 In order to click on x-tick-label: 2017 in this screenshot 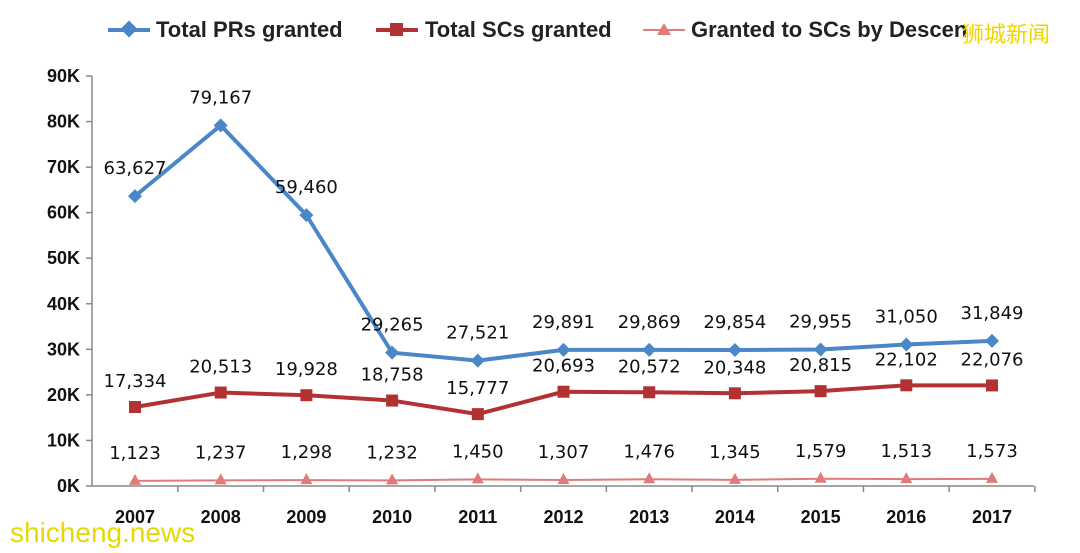, I will do `click(992, 517)`.